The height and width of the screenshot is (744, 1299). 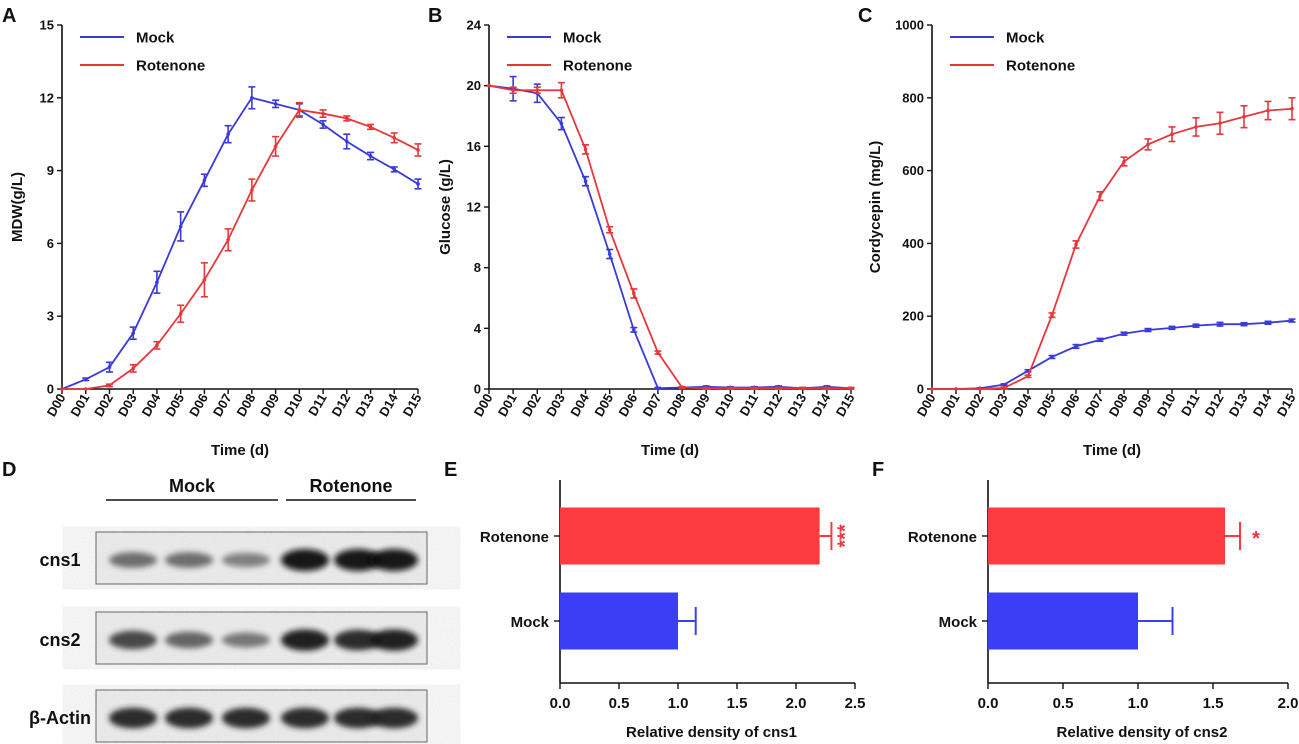 What do you see at coordinates (1142, 732) in the screenshot?
I see `x-axis-label: Relative density of cns2` at bounding box center [1142, 732].